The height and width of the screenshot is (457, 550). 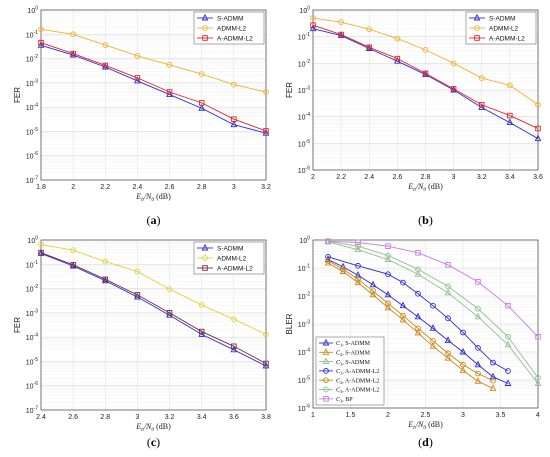 I want to click on x-tick-label: 3, so click(x=137, y=417).